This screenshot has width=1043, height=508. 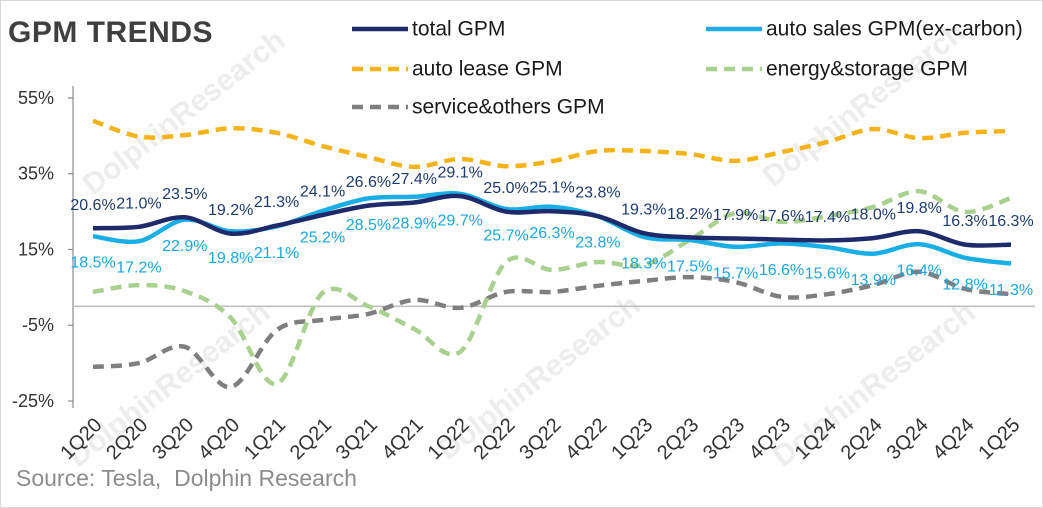 I want to click on y-tick-label: 35%, so click(x=36, y=174).